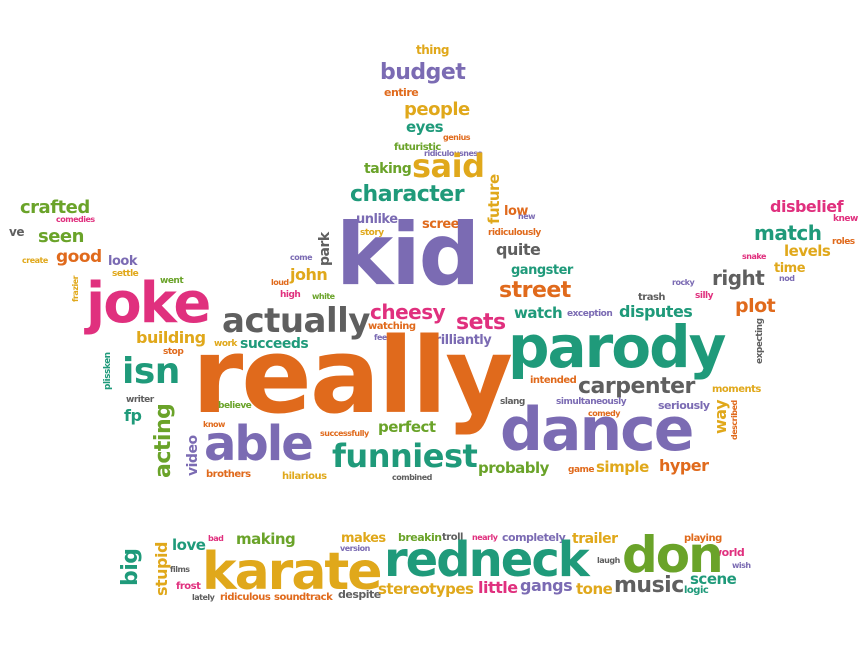  Describe the element at coordinates (292, 572) in the screenshot. I see `word-karate: karate` at that location.